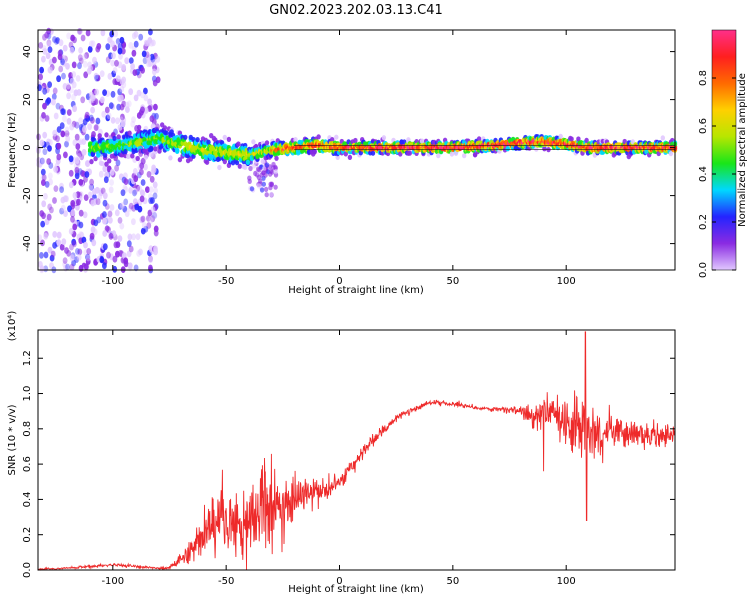 The image size is (750, 600). What do you see at coordinates (27, 147) in the screenshot?
I see `y-tick-label: 0` at bounding box center [27, 147].